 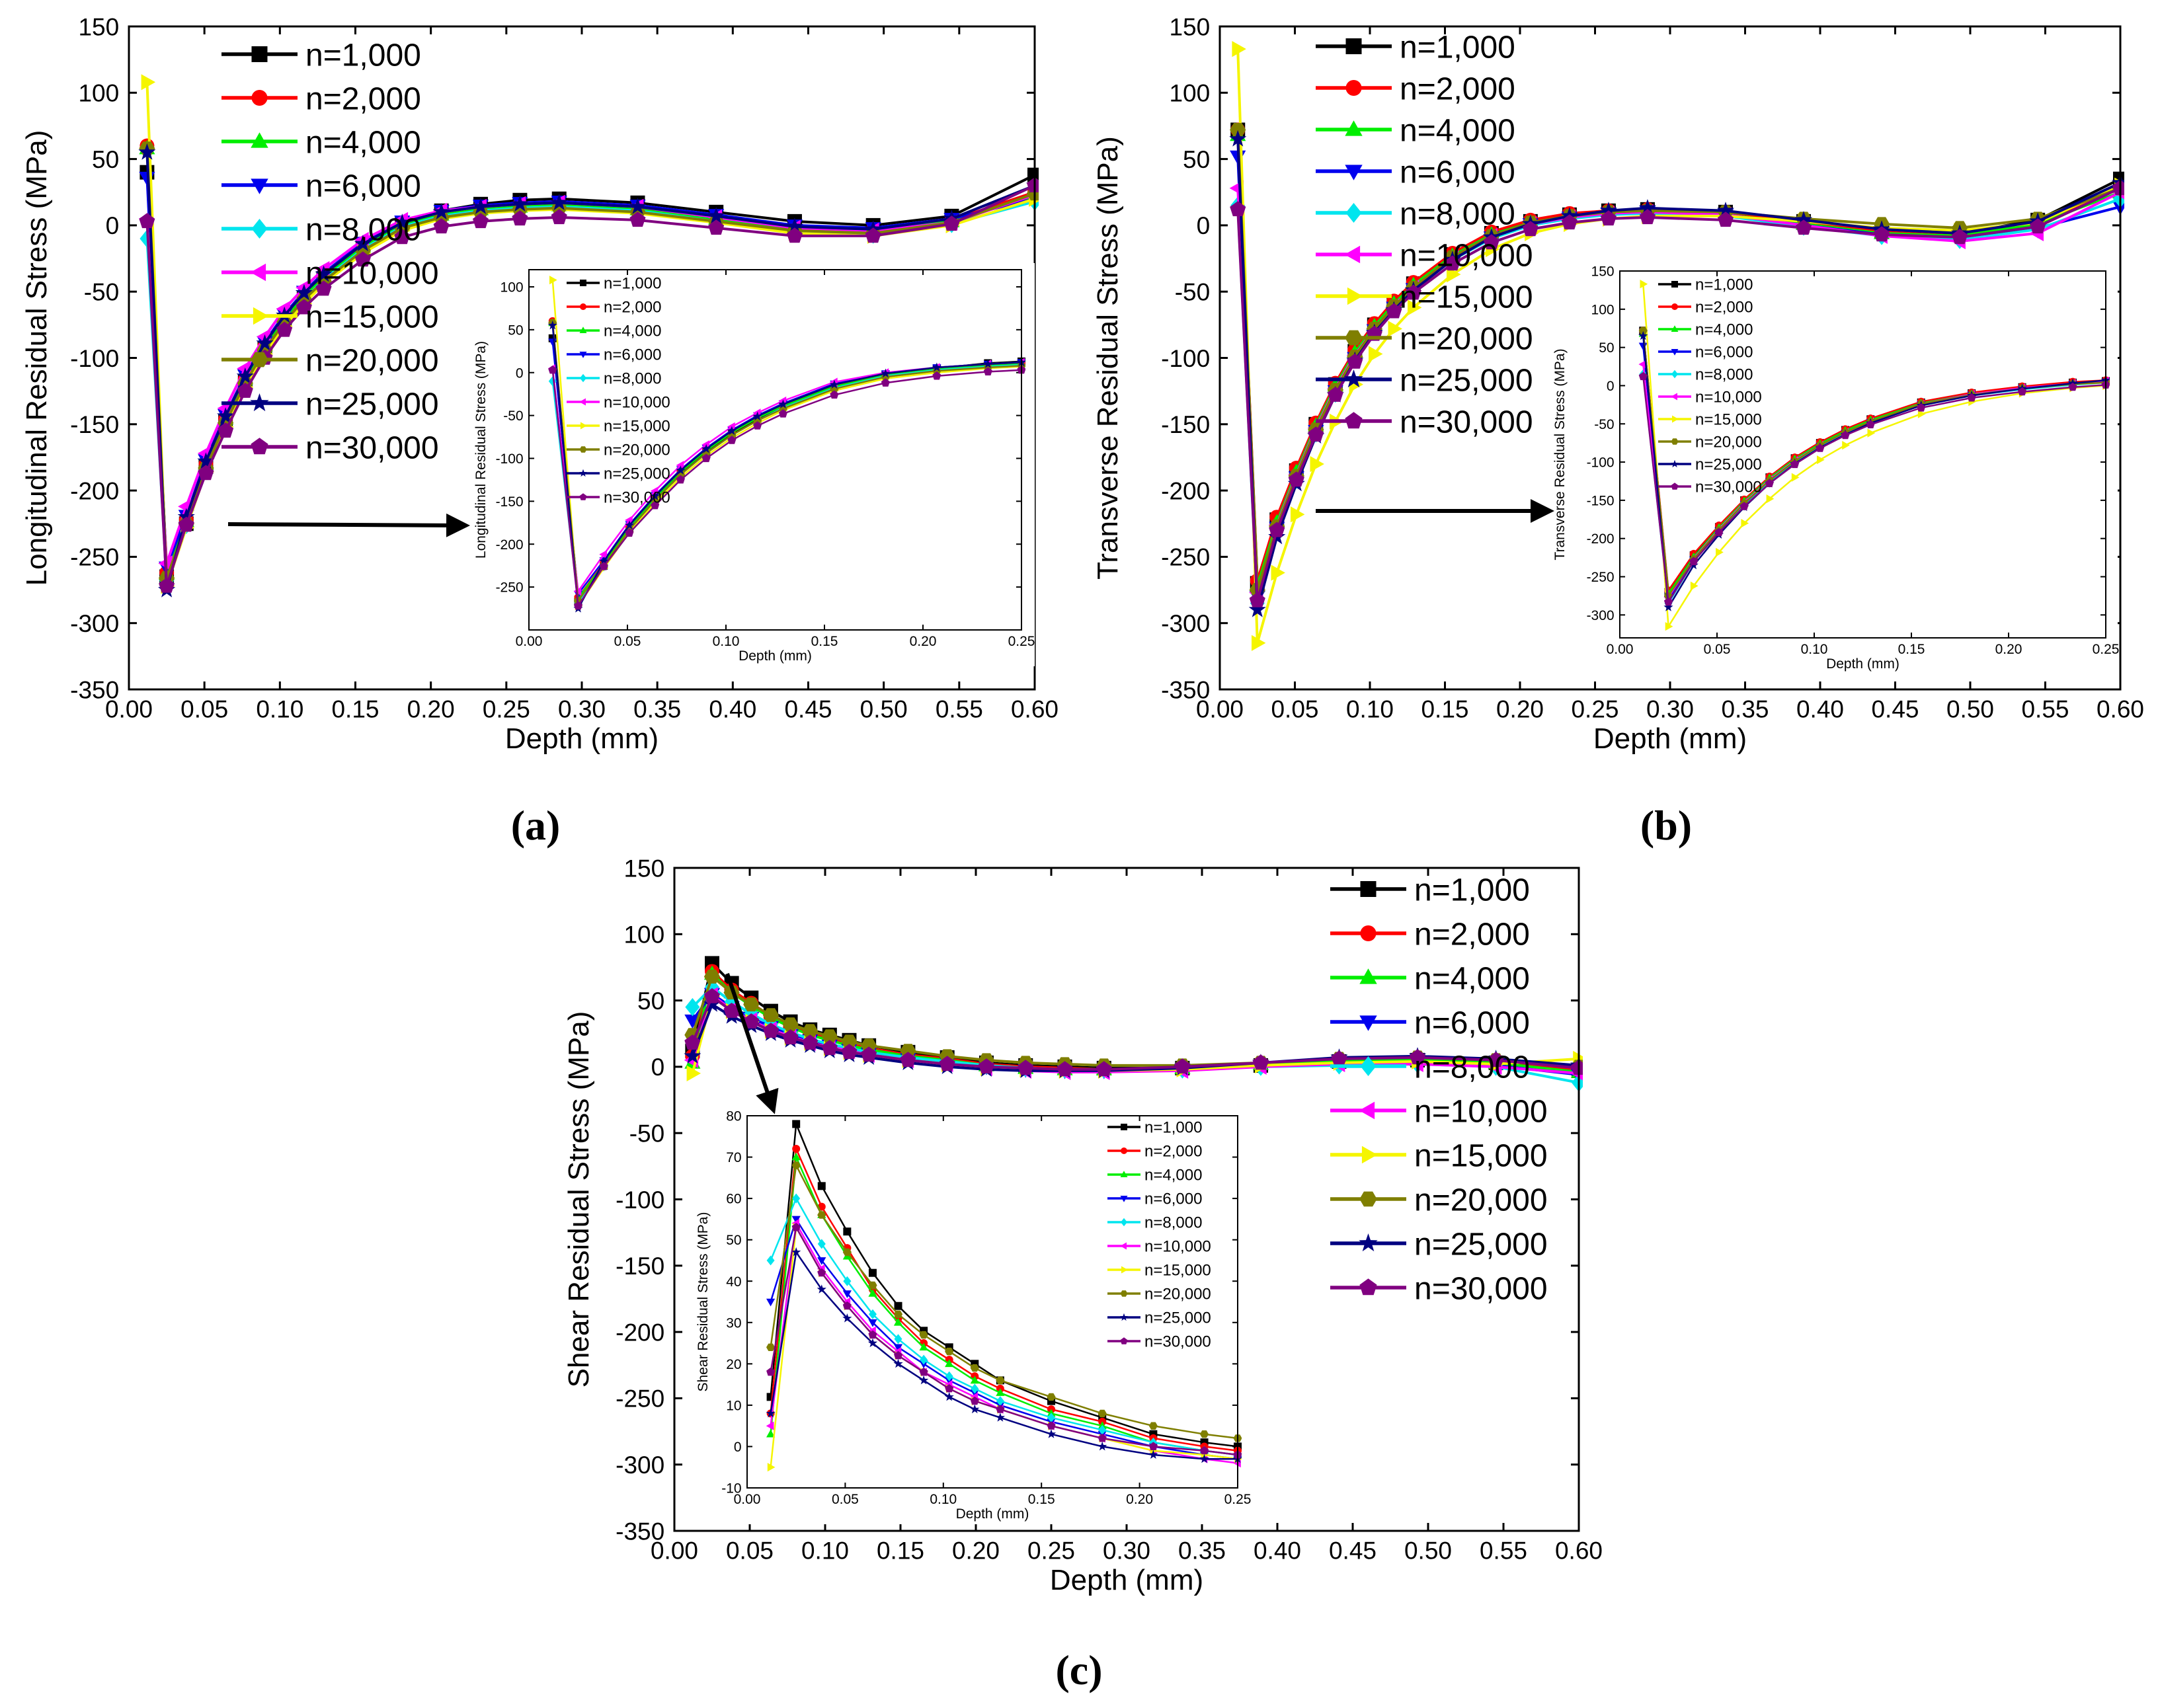 I want to click on x-tick-label-a: 0.55, so click(x=959, y=709).